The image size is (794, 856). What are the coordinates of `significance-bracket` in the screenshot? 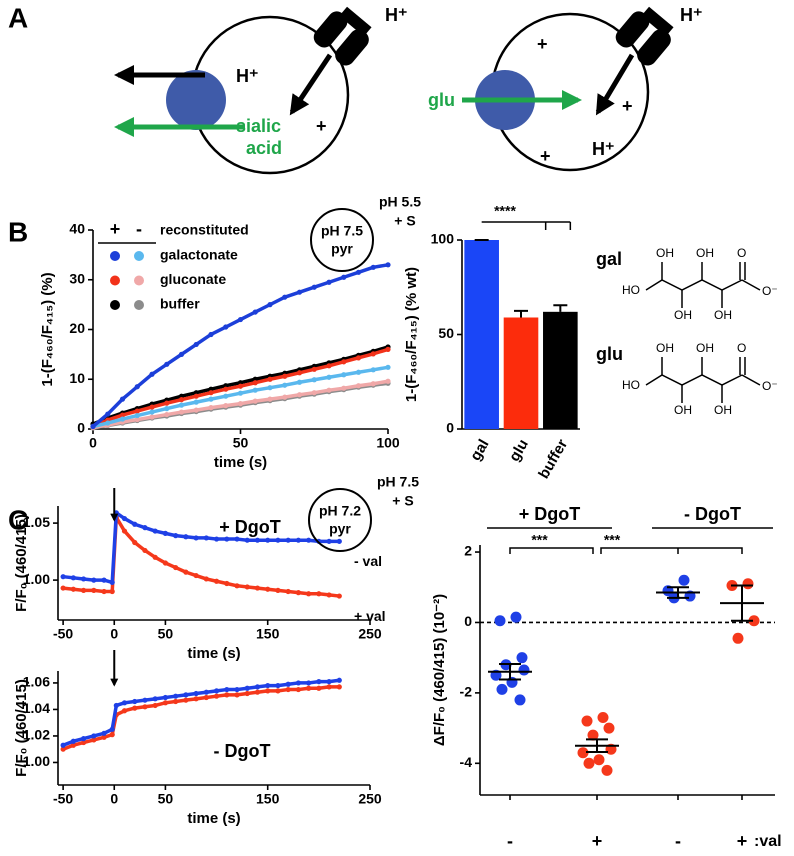 It's located at (626, 550).